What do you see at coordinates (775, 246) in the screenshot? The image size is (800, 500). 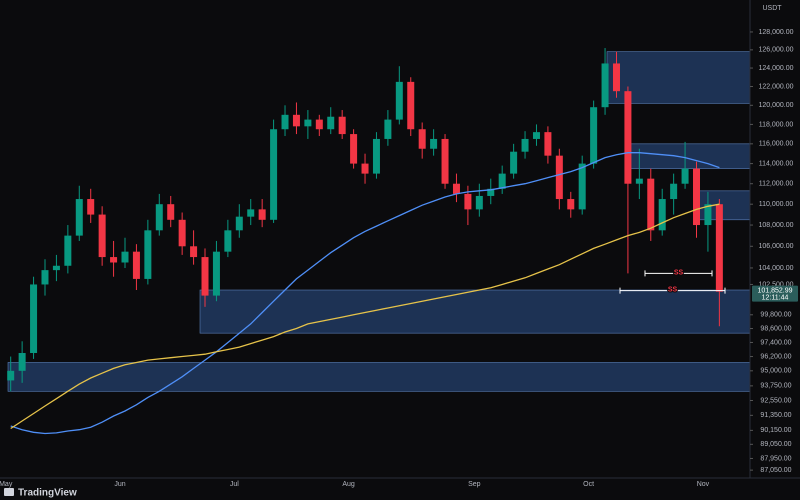 I see `y-tick-label: 106,000.00` at bounding box center [775, 246].